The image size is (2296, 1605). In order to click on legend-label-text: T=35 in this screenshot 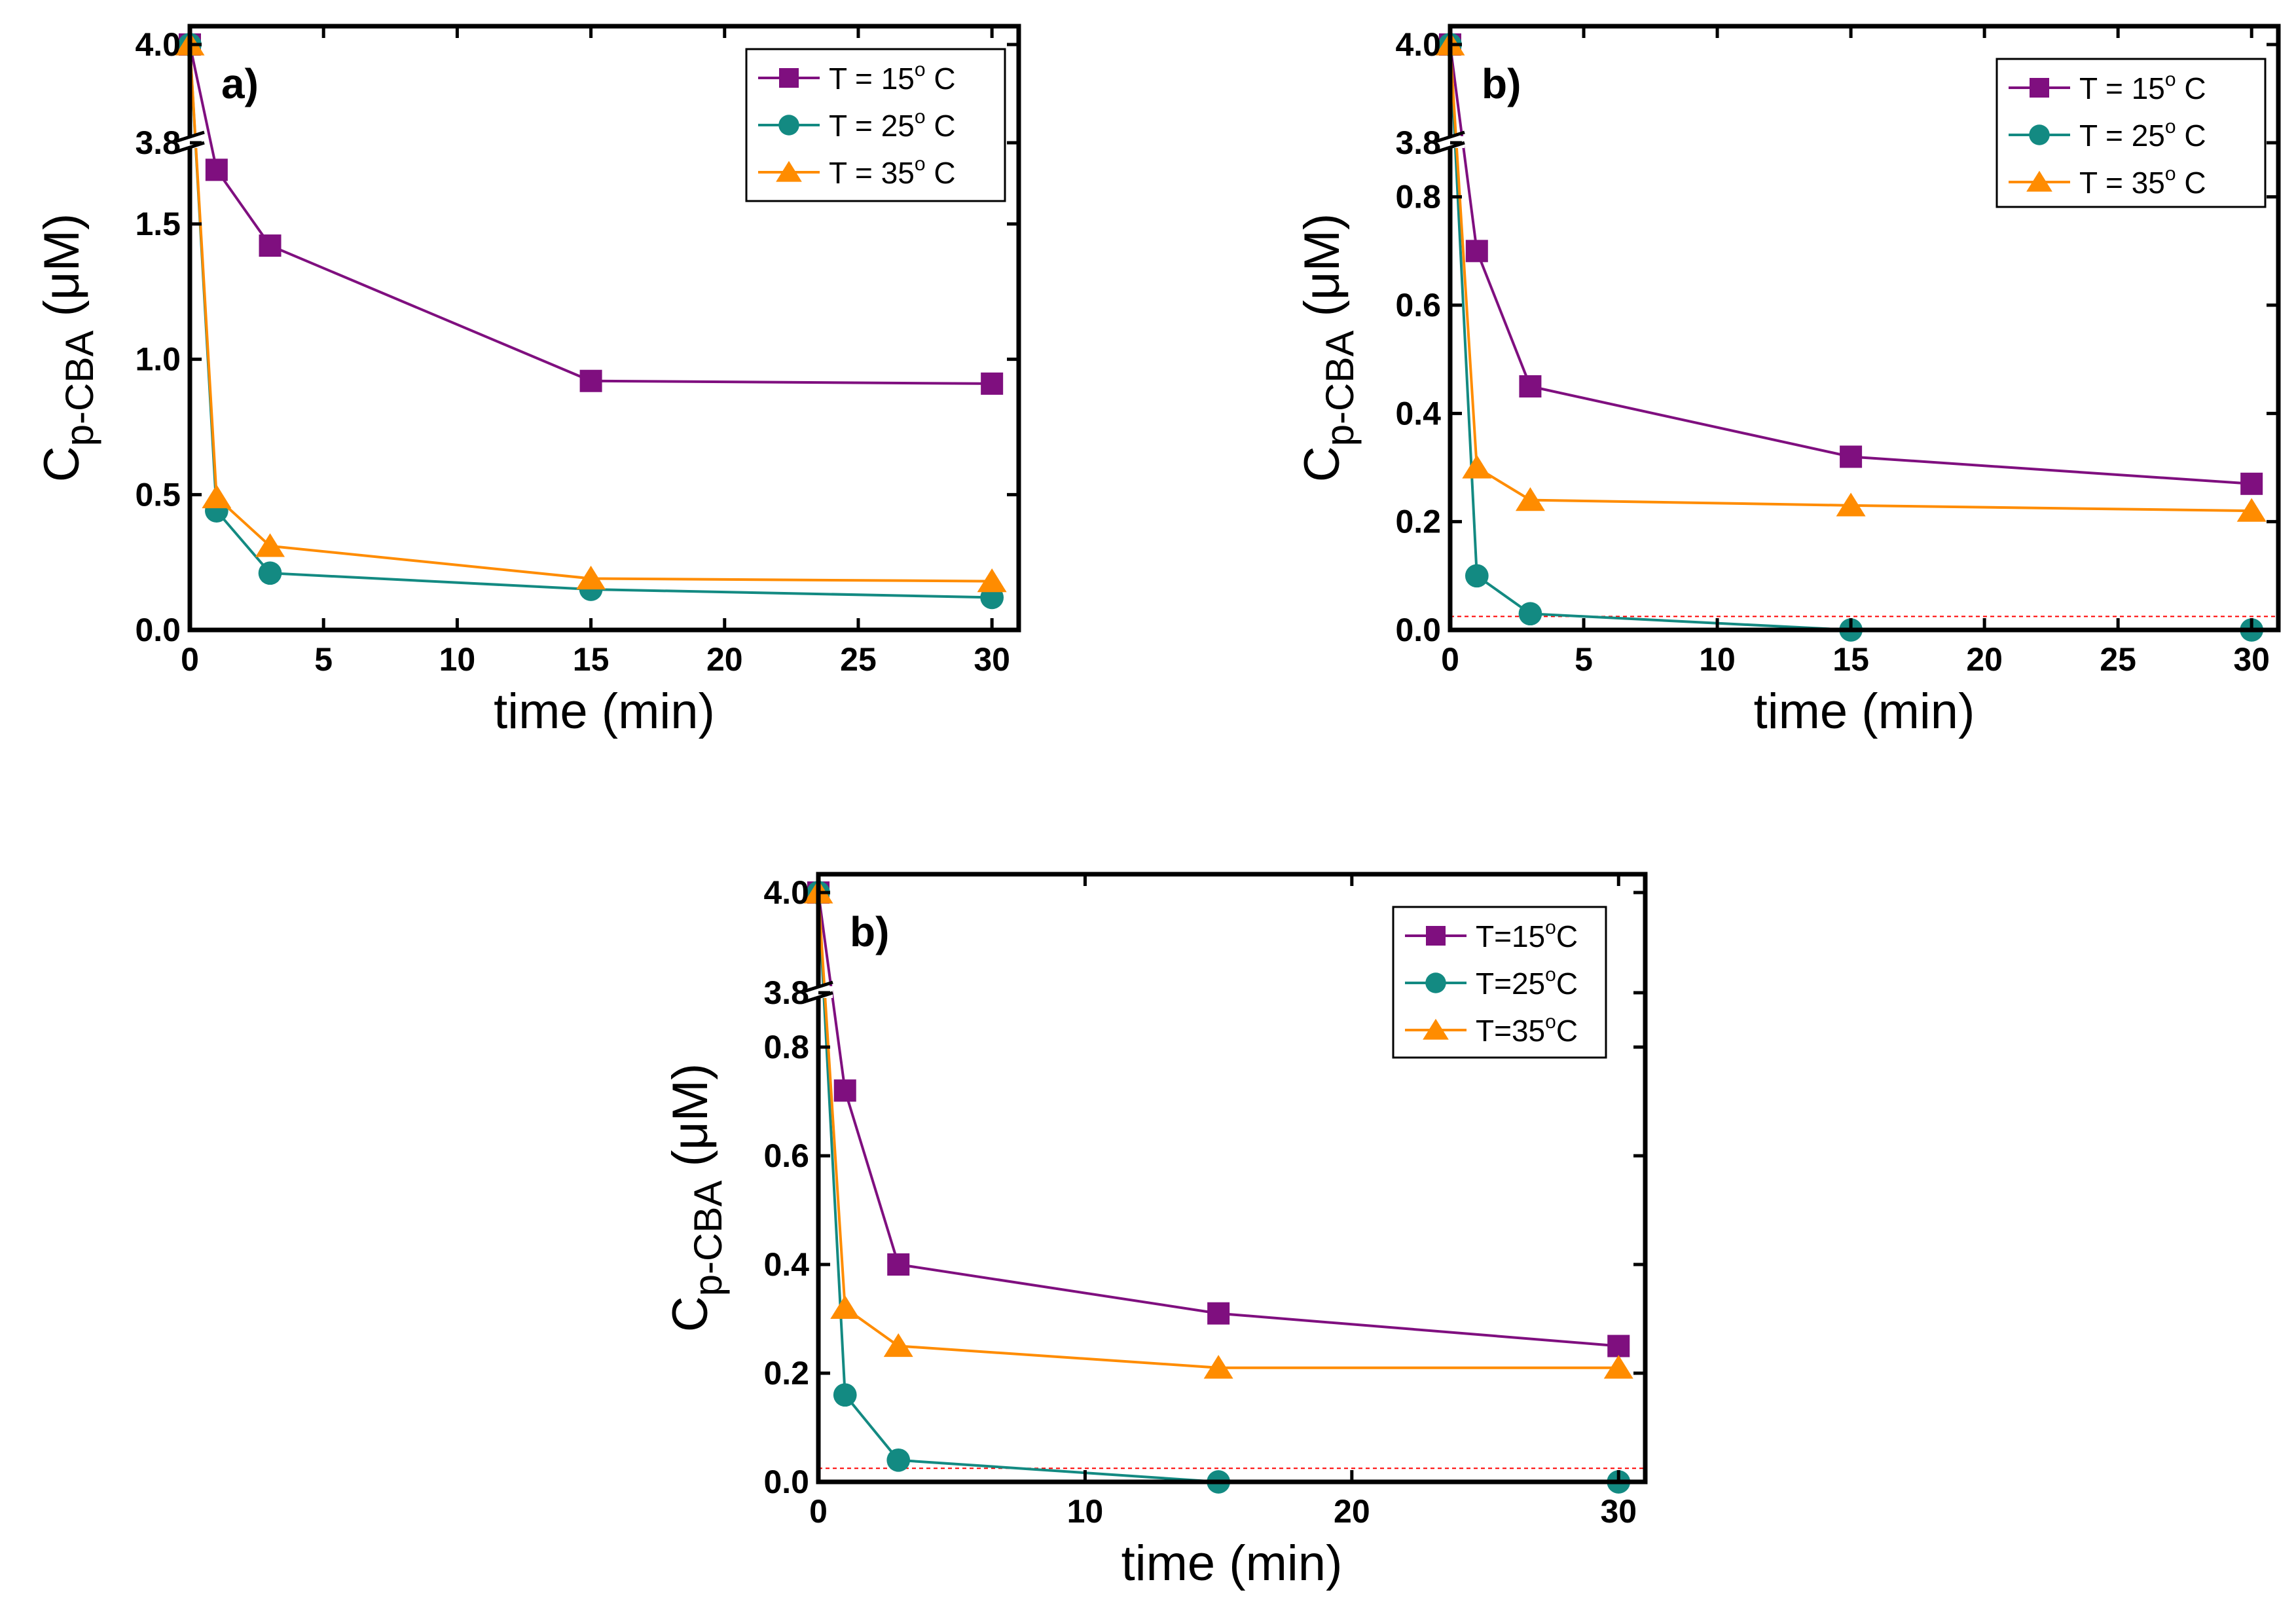, I will do `click(1510, 1031)`.